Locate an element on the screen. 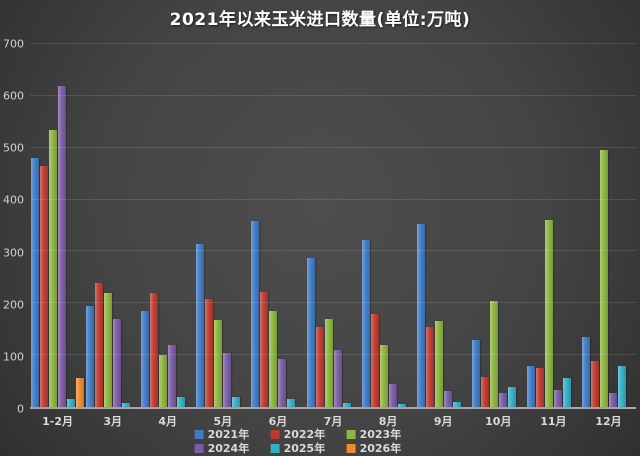  x-tick-label: 9月 is located at coordinates (443, 421).